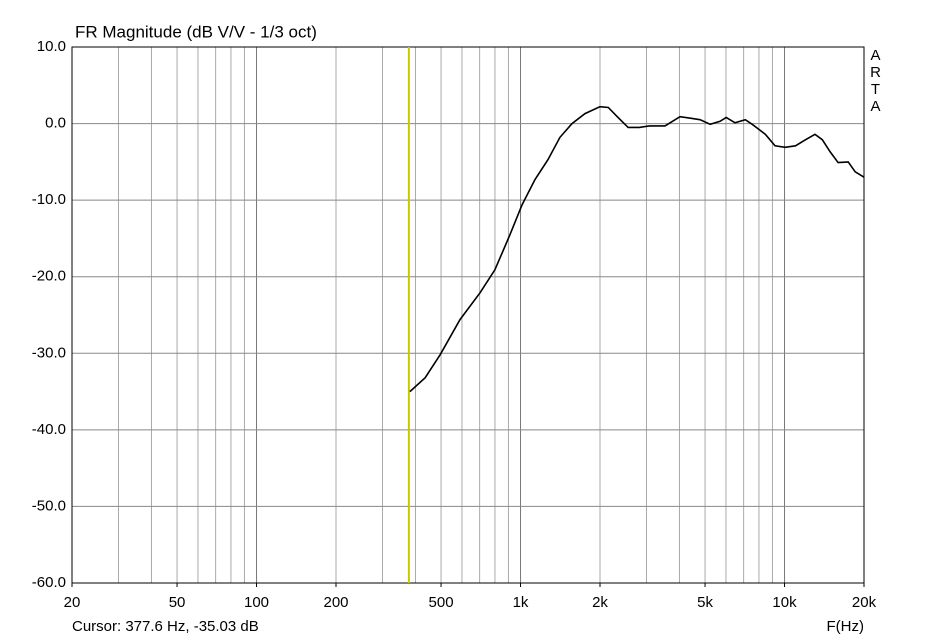 This screenshot has width=937, height=641. What do you see at coordinates (49, 582) in the screenshot?
I see `y-tick-label: -60.0` at bounding box center [49, 582].